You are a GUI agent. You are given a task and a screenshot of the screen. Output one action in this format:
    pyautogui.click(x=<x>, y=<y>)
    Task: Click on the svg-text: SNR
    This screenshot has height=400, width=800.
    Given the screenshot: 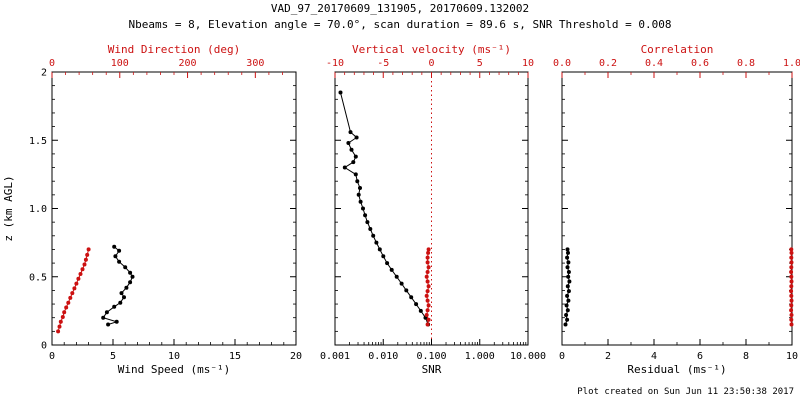 What is the action you would take?
    pyautogui.click(x=432, y=369)
    